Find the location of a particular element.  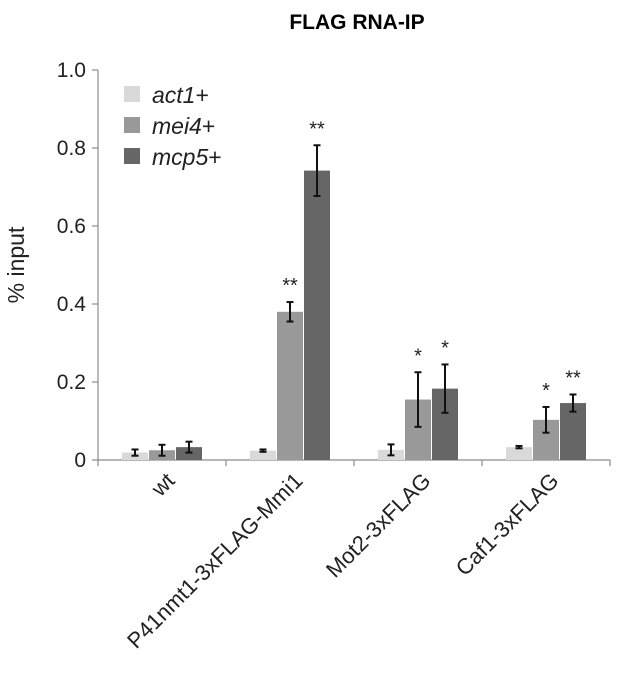

x-category-label: P41nmt1-3xFLAG-Mmi1 is located at coordinates (214, 560).